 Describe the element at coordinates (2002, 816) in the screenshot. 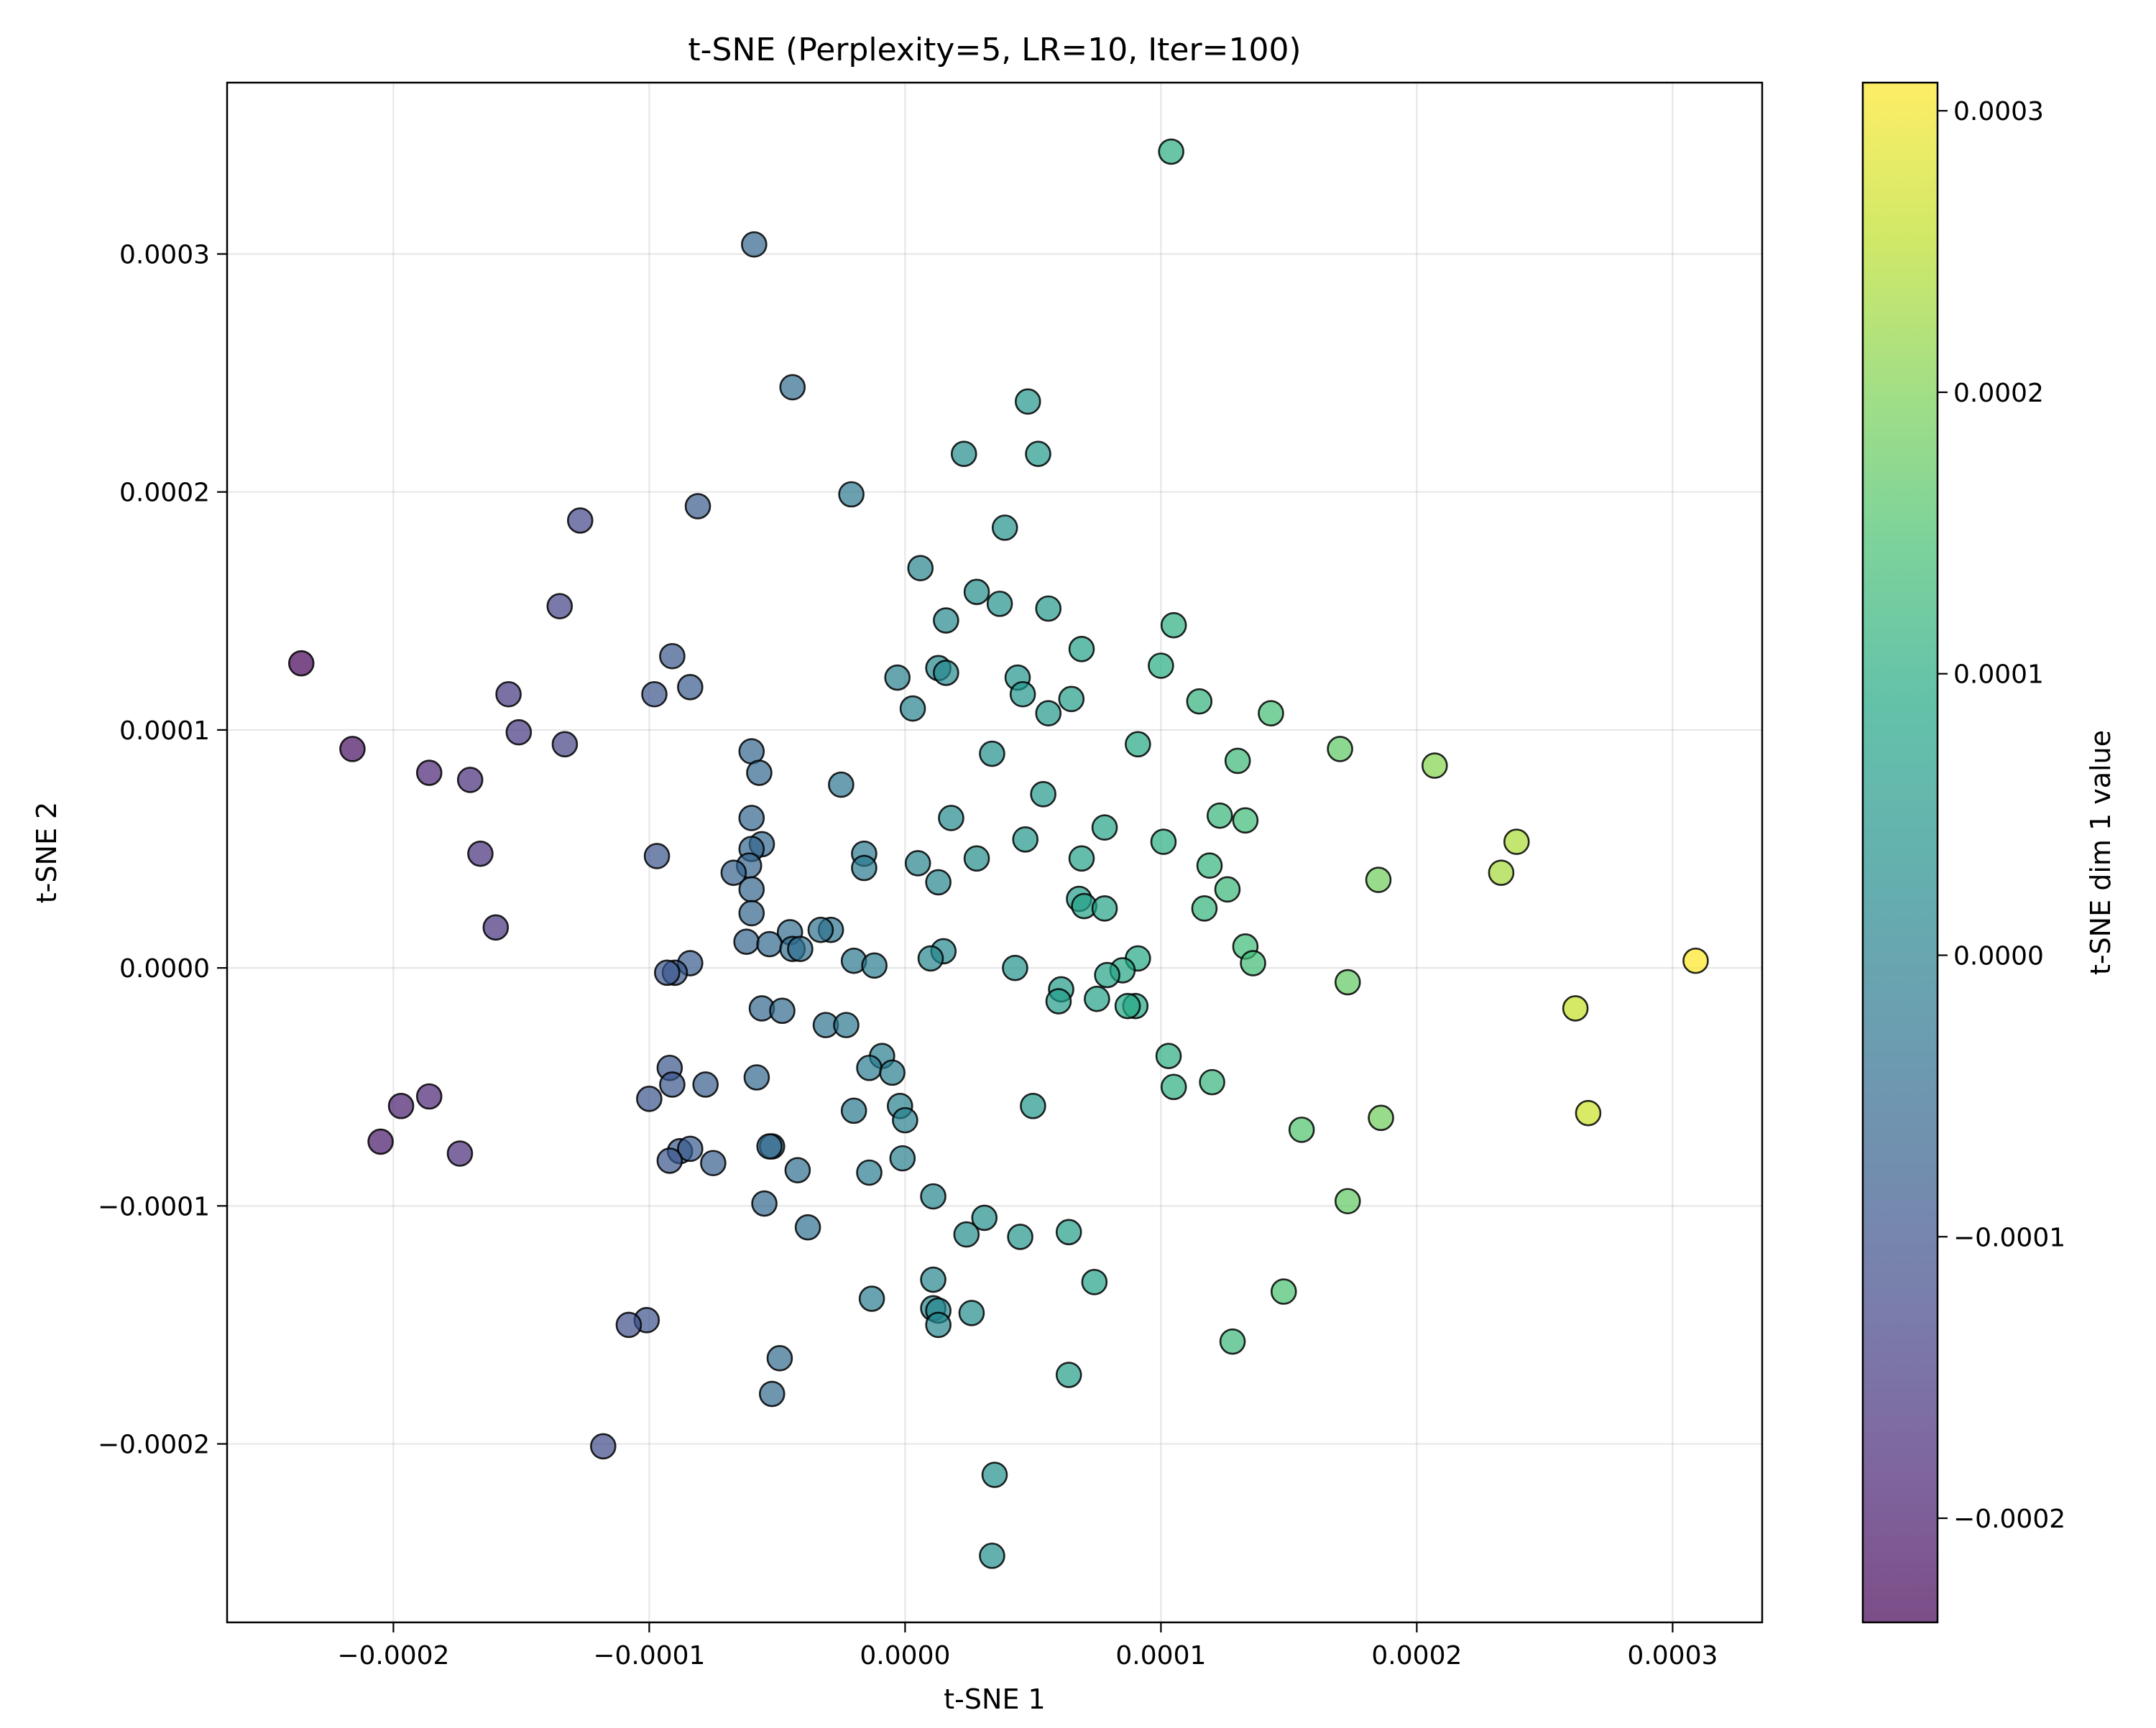

I see `colorbar-ticks: −0.0002 −0.0001 0.0000 0.0001 0.0002 0.0003` at that location.